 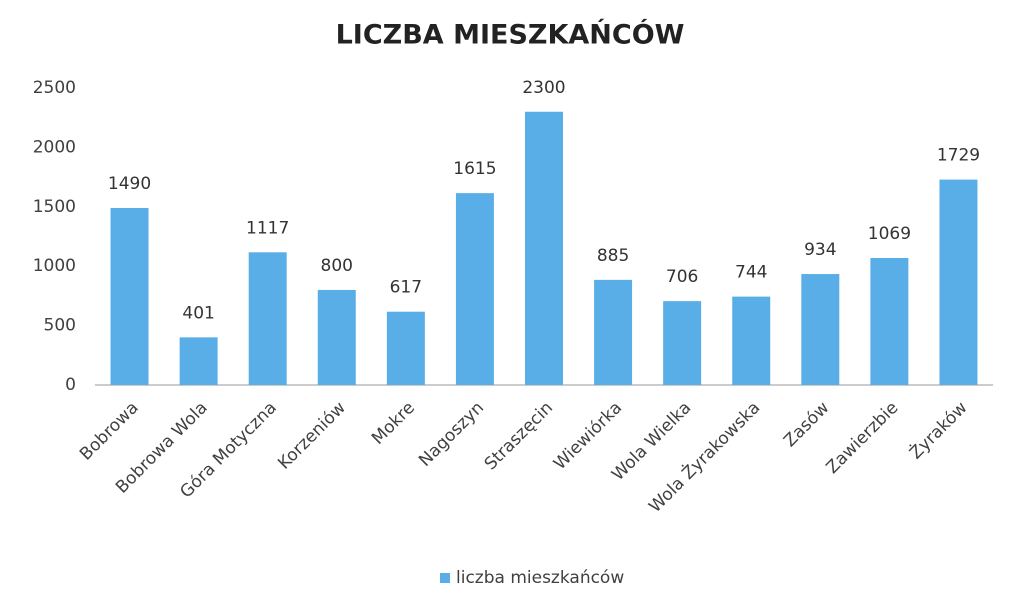 I want to click on y-tick-label: 1000, so click(x=54, y=266).